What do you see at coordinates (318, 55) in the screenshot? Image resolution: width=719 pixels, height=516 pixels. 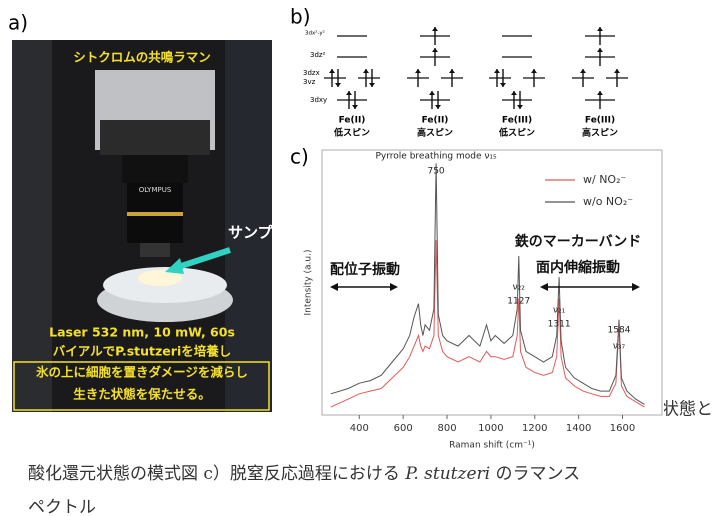 I see `orbital-label: 3dz²` at bounding box center [318, 55].